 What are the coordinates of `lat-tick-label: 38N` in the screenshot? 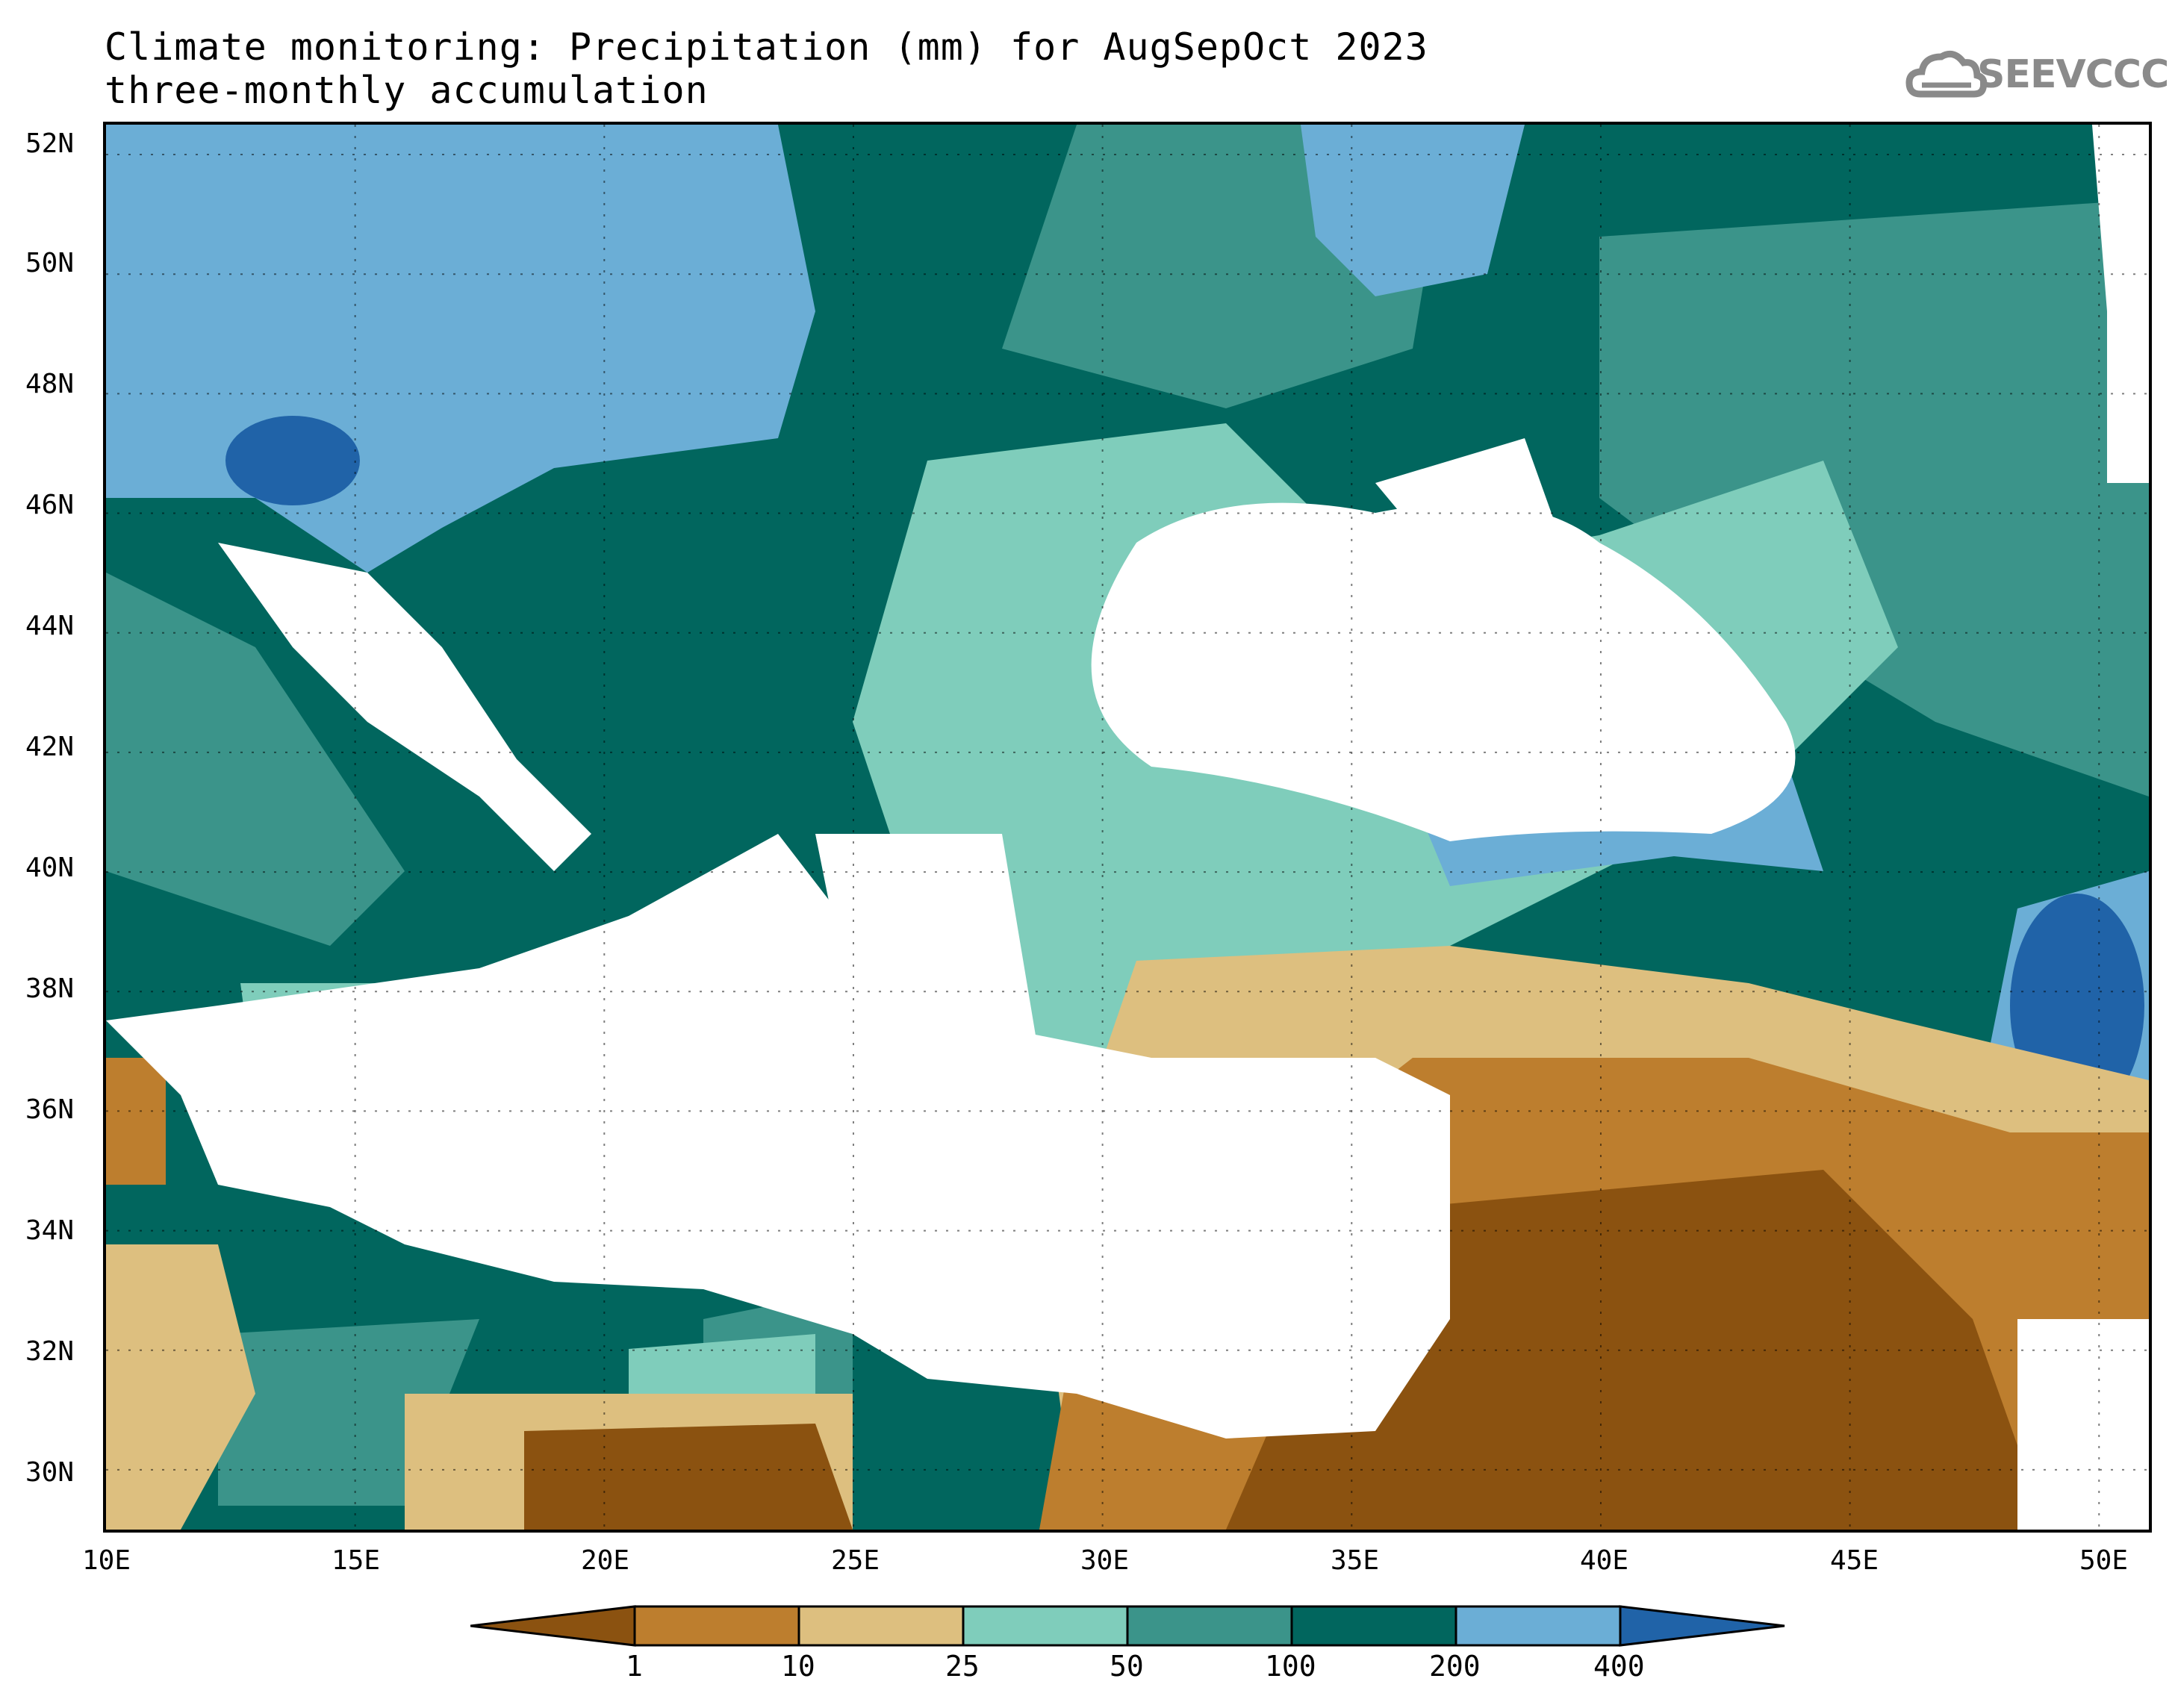 It's located at (50, 988).